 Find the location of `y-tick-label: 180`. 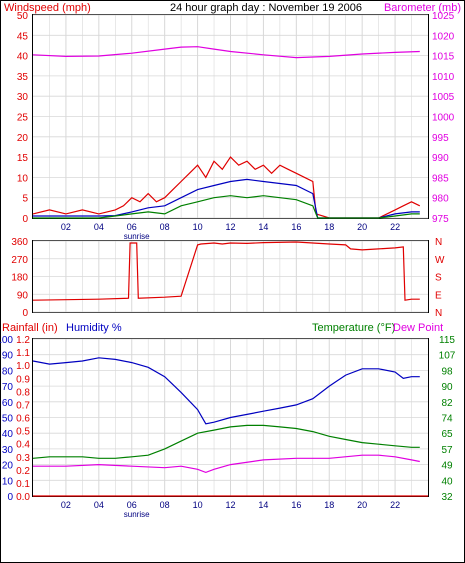

y-tick-label: 180 is located at coordinates (19, 278).